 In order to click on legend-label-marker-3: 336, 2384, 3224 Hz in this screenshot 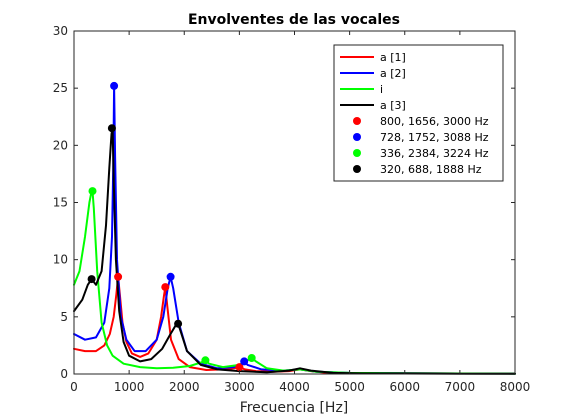, I will do `click(434, 153)`.